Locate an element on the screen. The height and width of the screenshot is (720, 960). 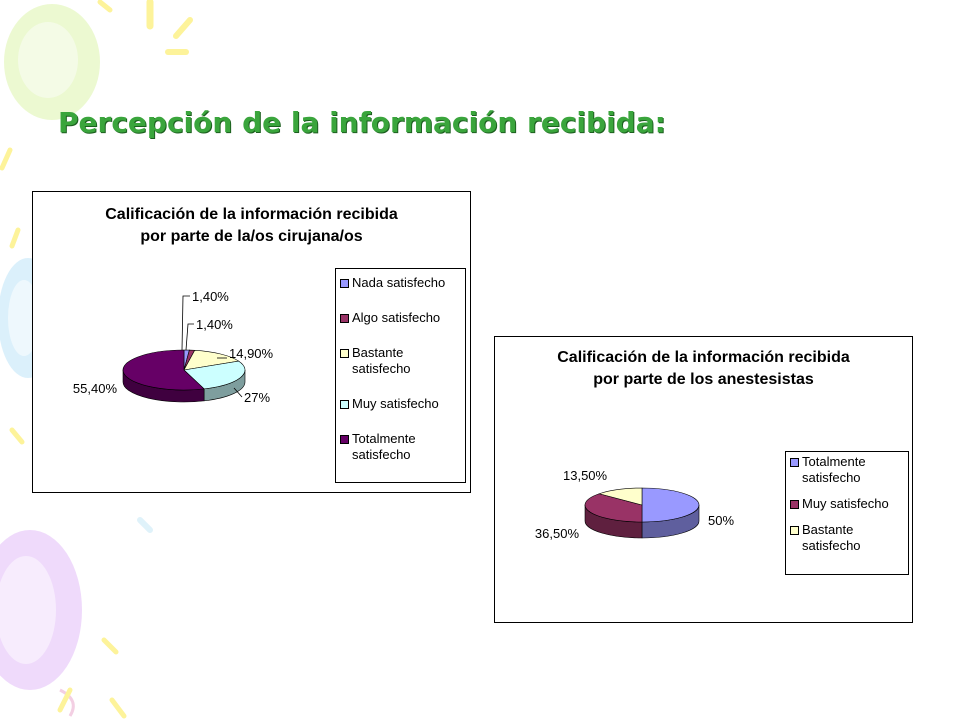
pie-plot: 50% 36,50% 13,50% is located at coordinates (635, 504).